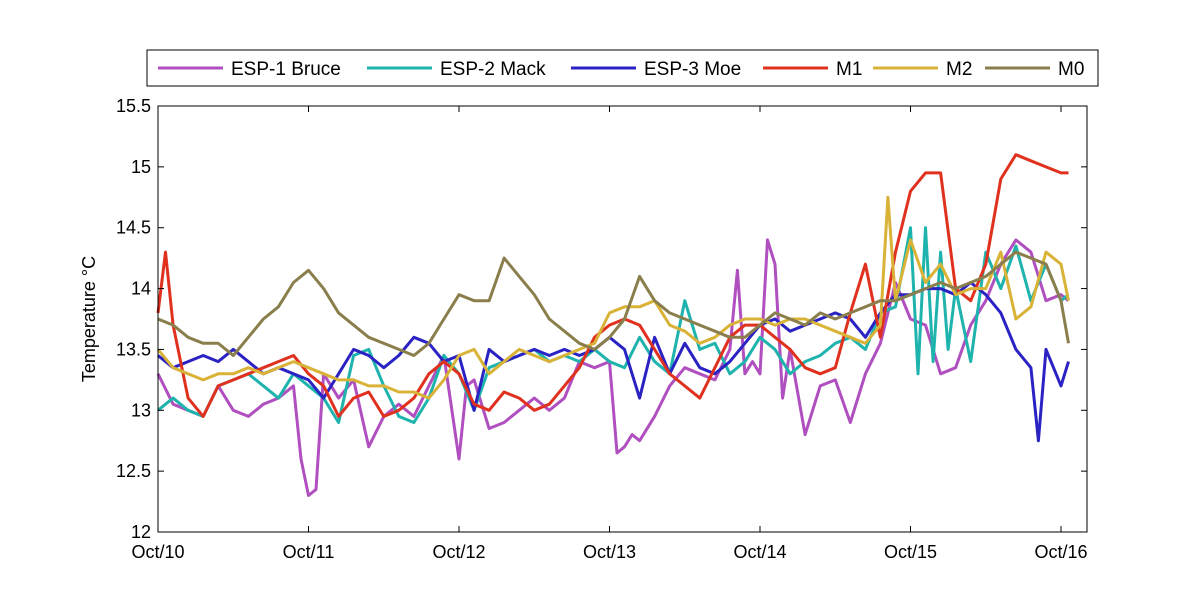 The height and width of the screenshot is (600, 1200). What do you see at coordinates (133, 471) in the screenshot?
I see `y-tick-label: 12.5` at bounding box center [133, 471].